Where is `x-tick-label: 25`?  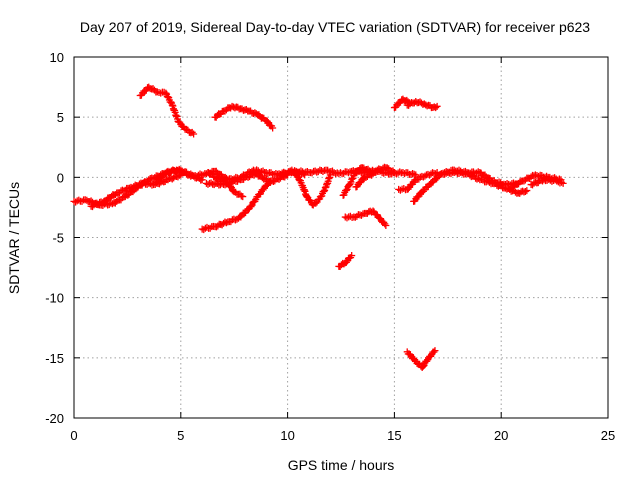
x-tick-label: 25 is located at coordinates (608, 435).